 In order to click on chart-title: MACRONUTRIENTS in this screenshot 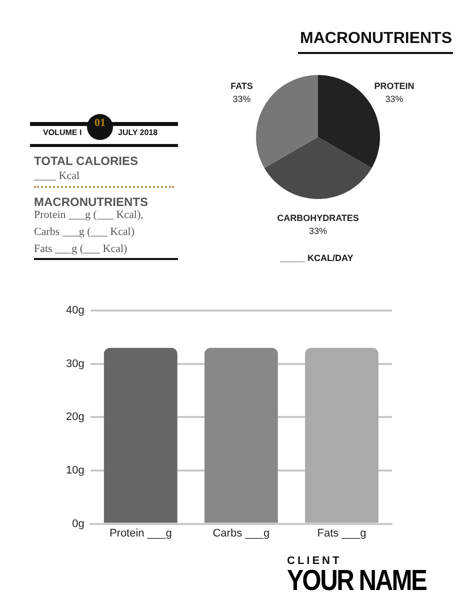, I will do `click(376, 39)`.